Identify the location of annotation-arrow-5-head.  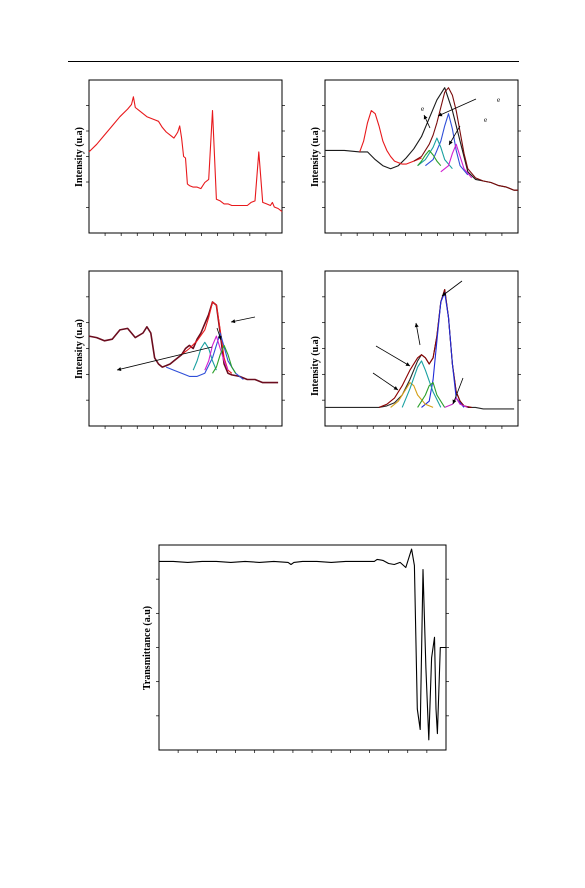
(454, 401).